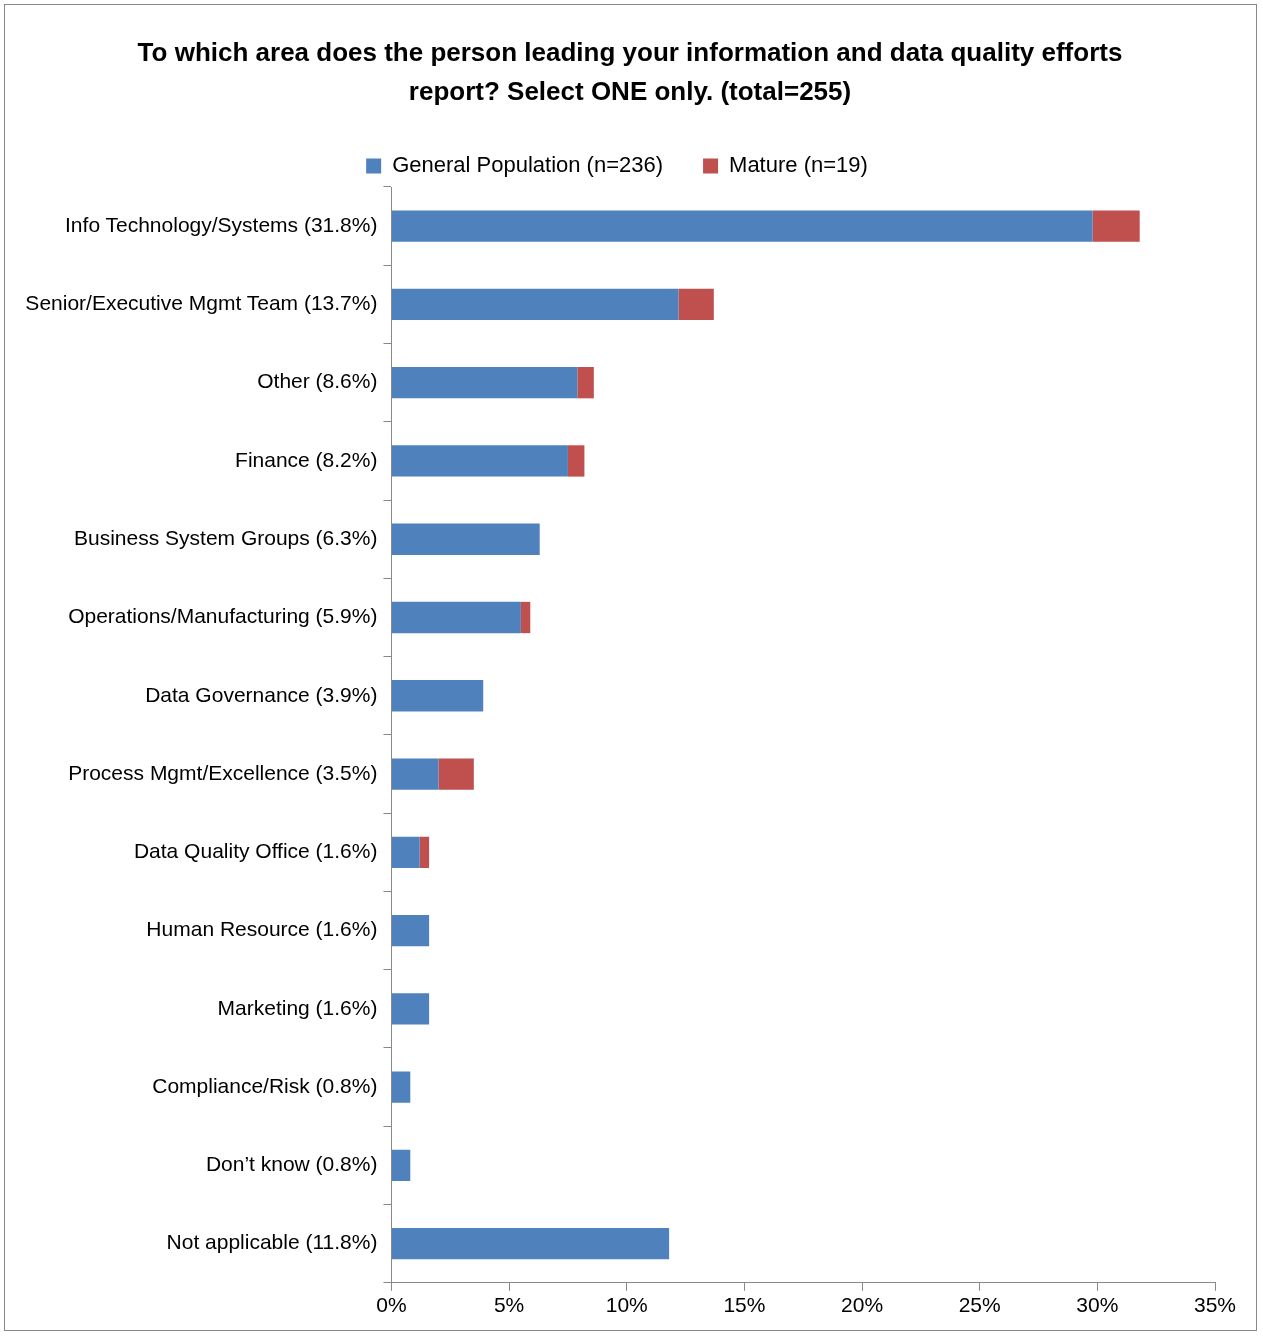  Describe the element at coordinates (1215, 1305) in the screenshot. I see `x-tick-label: 35%` at that location.